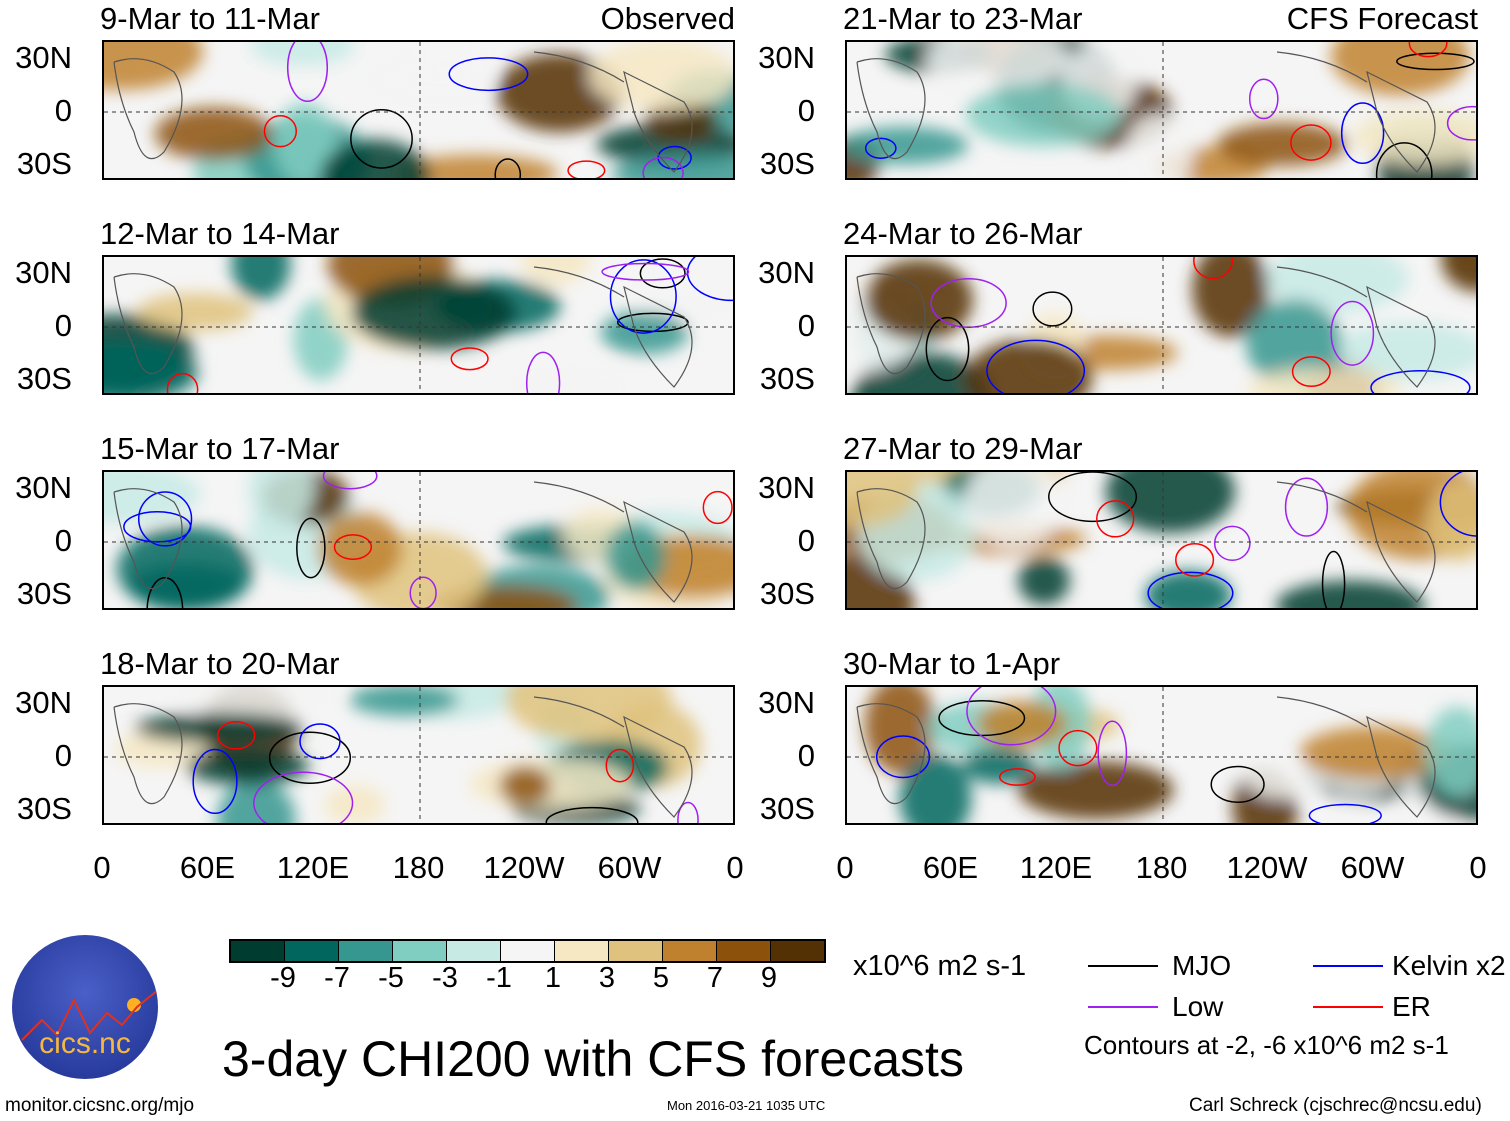 The image size is (1510, 1121). What do you see at coordinates (89, 1015) in the screenshot?
I see `mountain-icon` at bounding box center [89, 1015].